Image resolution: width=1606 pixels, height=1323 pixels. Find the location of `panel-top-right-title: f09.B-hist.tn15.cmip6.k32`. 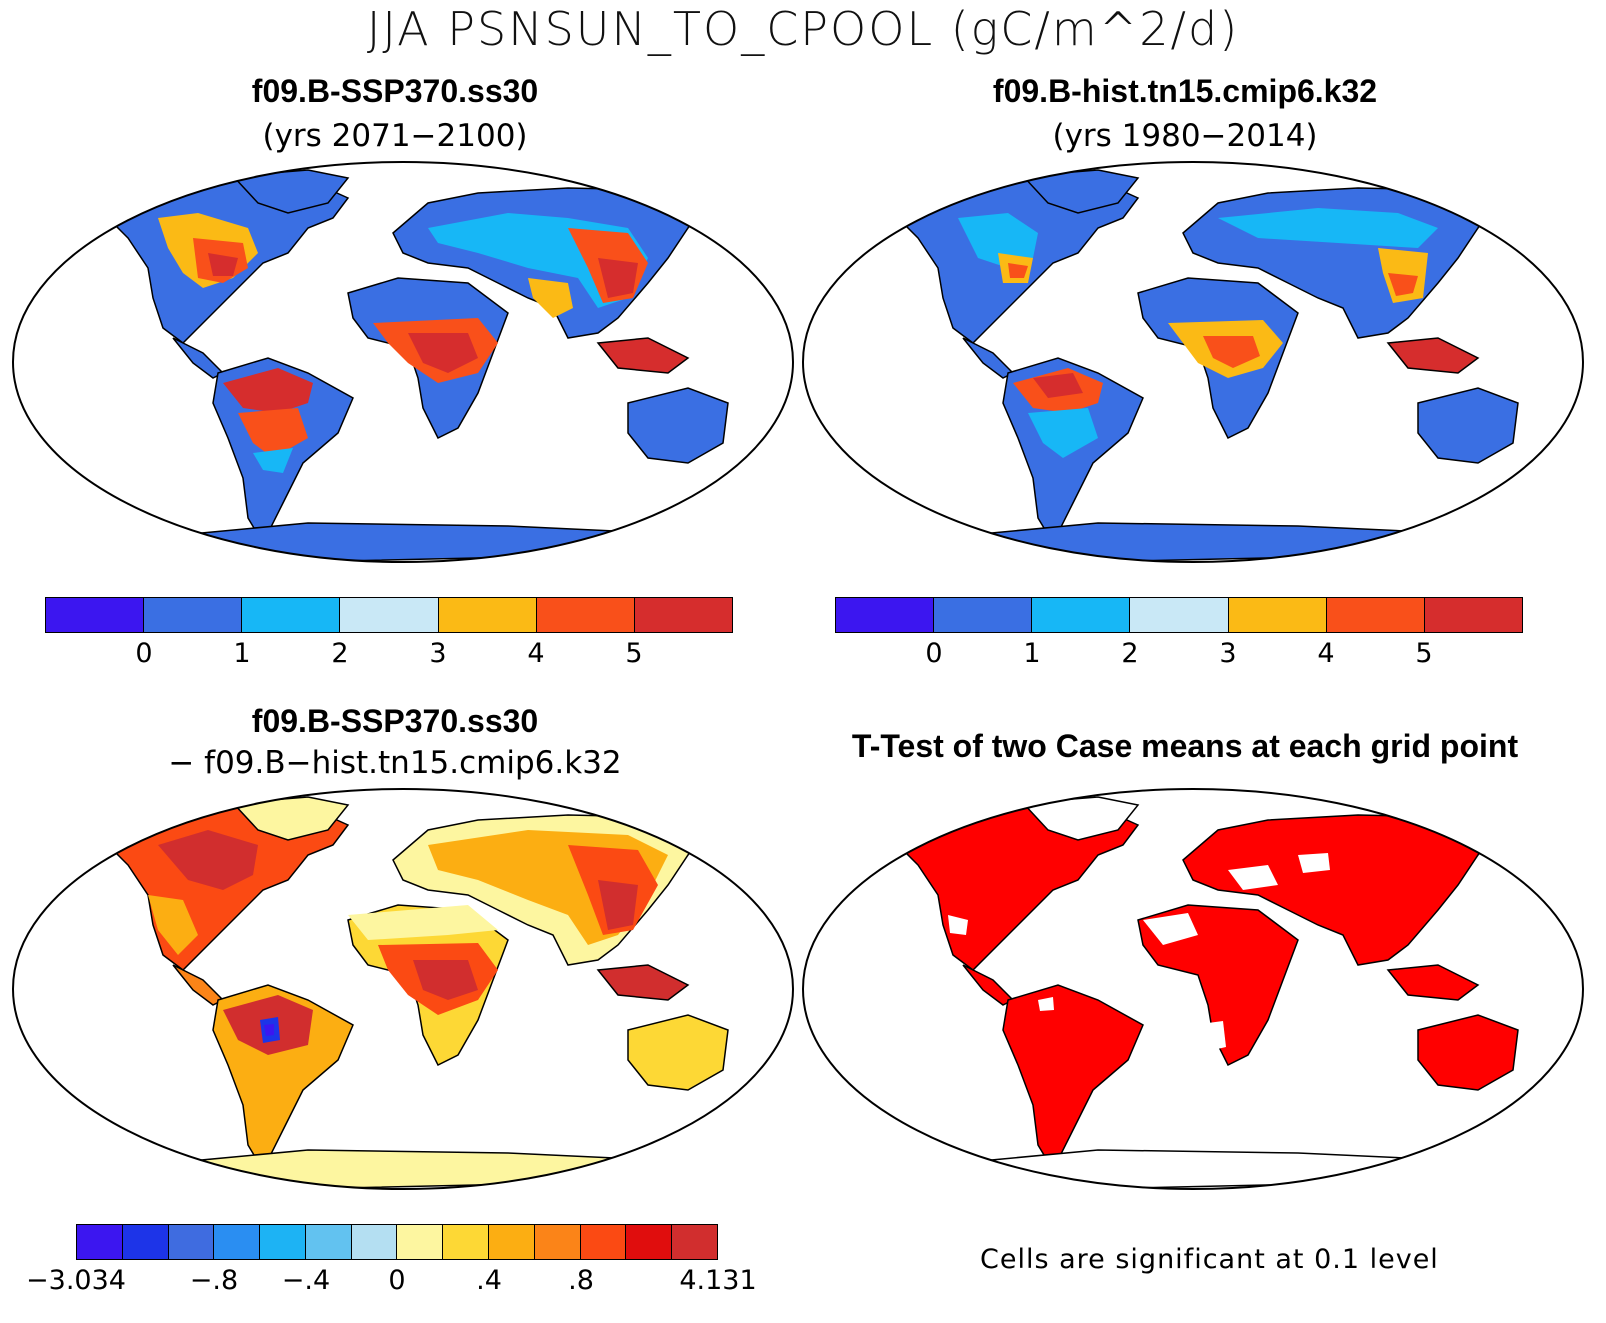

panel-top-right-title: f09.B-hist.tn15.cmip6.k32 is located at coordinates (1185, 91).